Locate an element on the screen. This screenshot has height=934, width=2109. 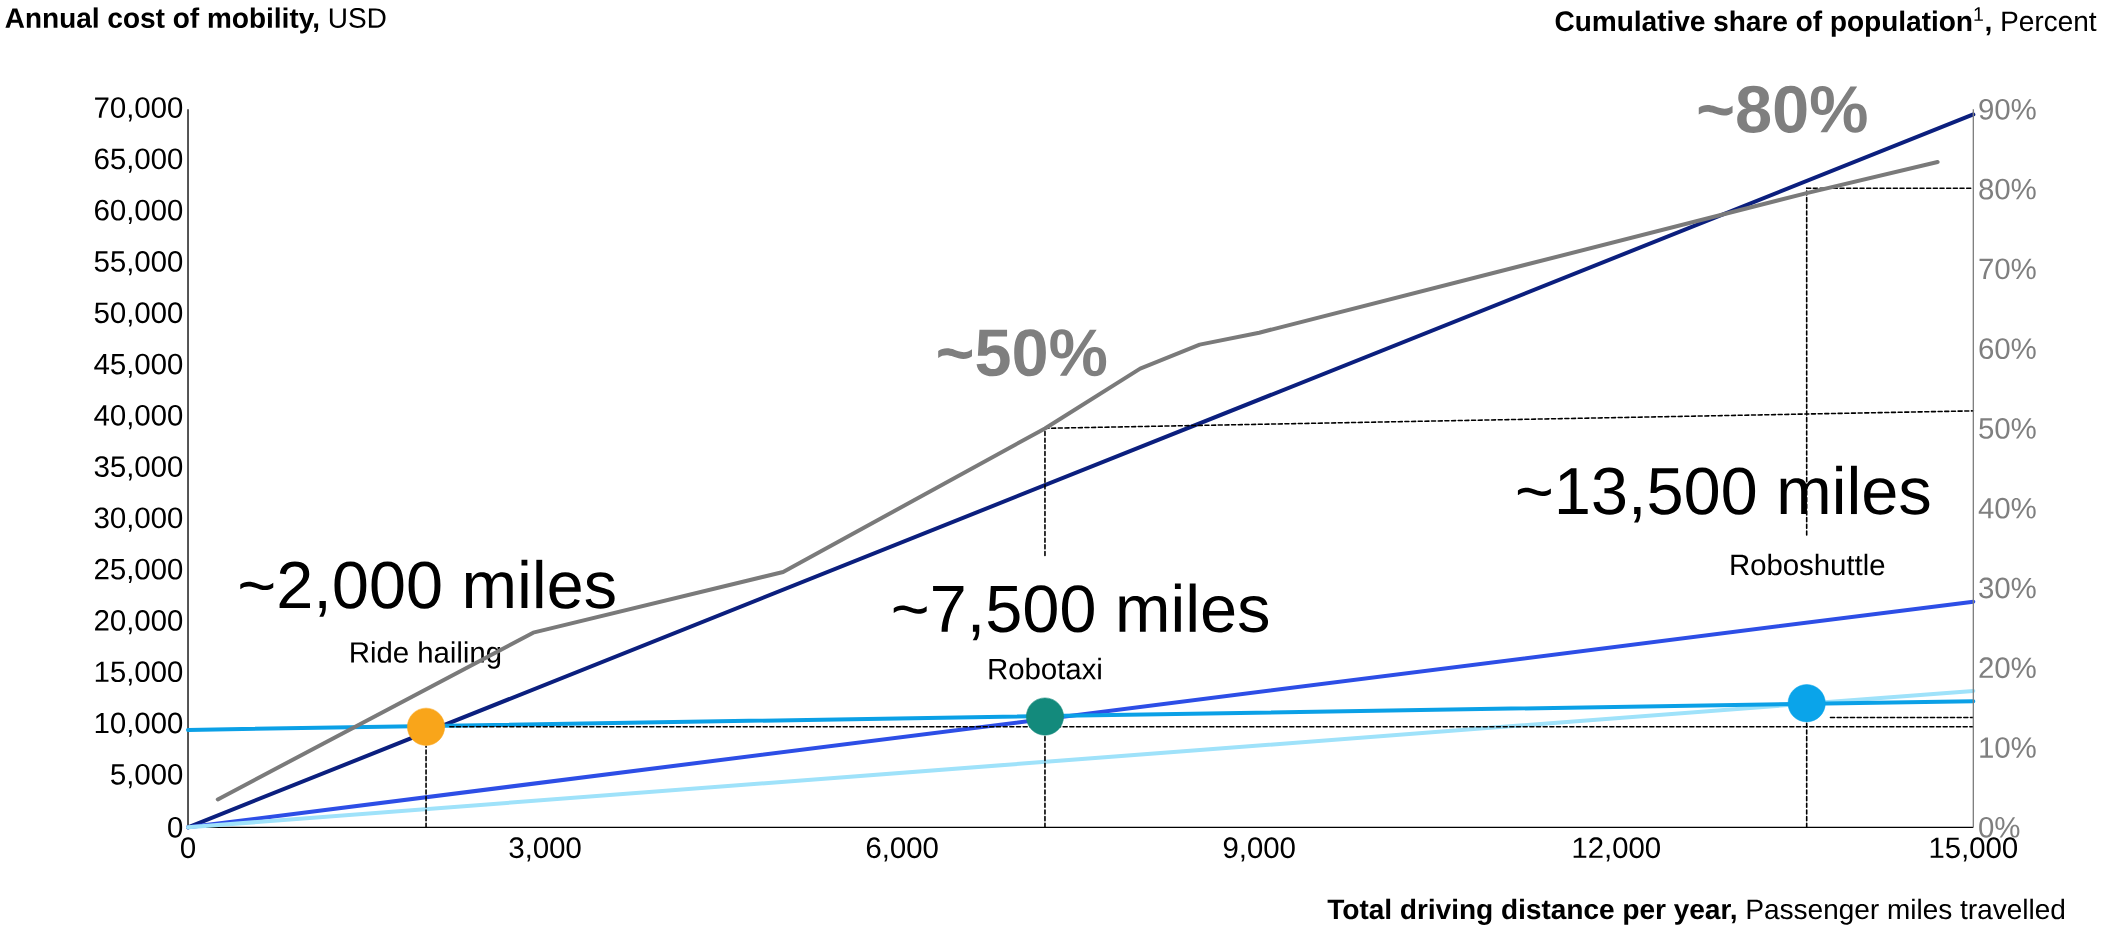
y-tick-label: 60,000 is located at coordinates (139, 212).